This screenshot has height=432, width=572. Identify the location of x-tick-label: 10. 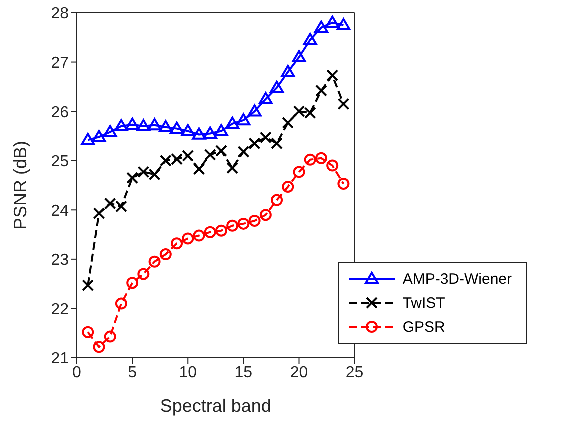
(188, 373).